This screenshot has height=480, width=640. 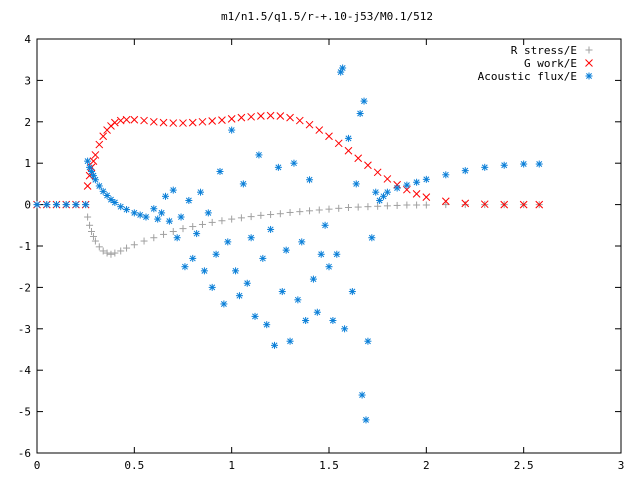 I want to click on legend-label: G work/E, so click(x=550, y=63).